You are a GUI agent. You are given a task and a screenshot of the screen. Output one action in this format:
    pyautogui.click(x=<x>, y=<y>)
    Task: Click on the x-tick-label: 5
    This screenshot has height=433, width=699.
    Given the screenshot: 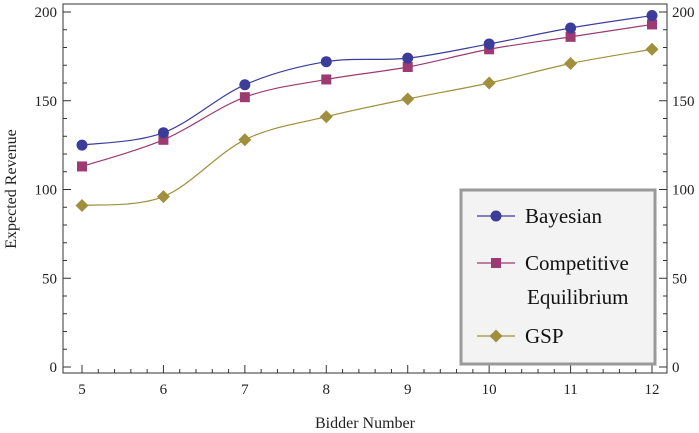 What is the action you would take?
    pyautogui.click(x=82, y=390)
    